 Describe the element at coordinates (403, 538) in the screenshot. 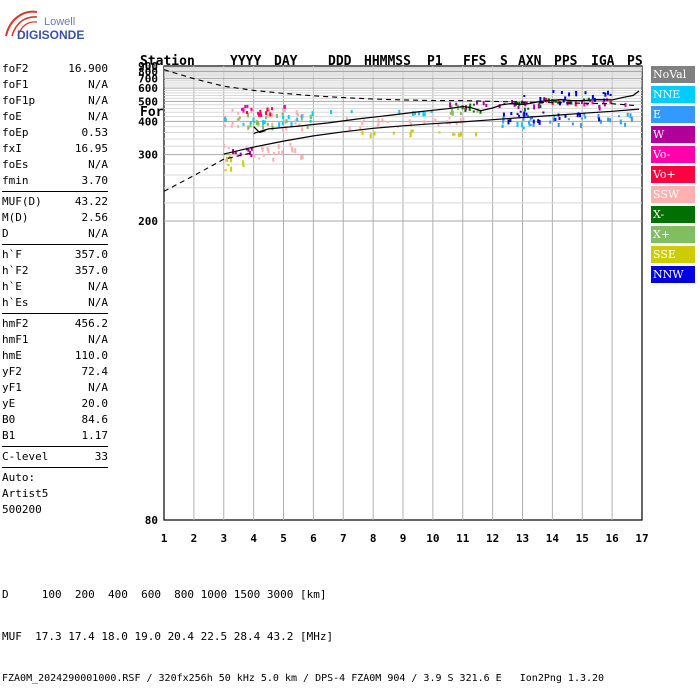

I see `x-tick-label: 9` at that location.